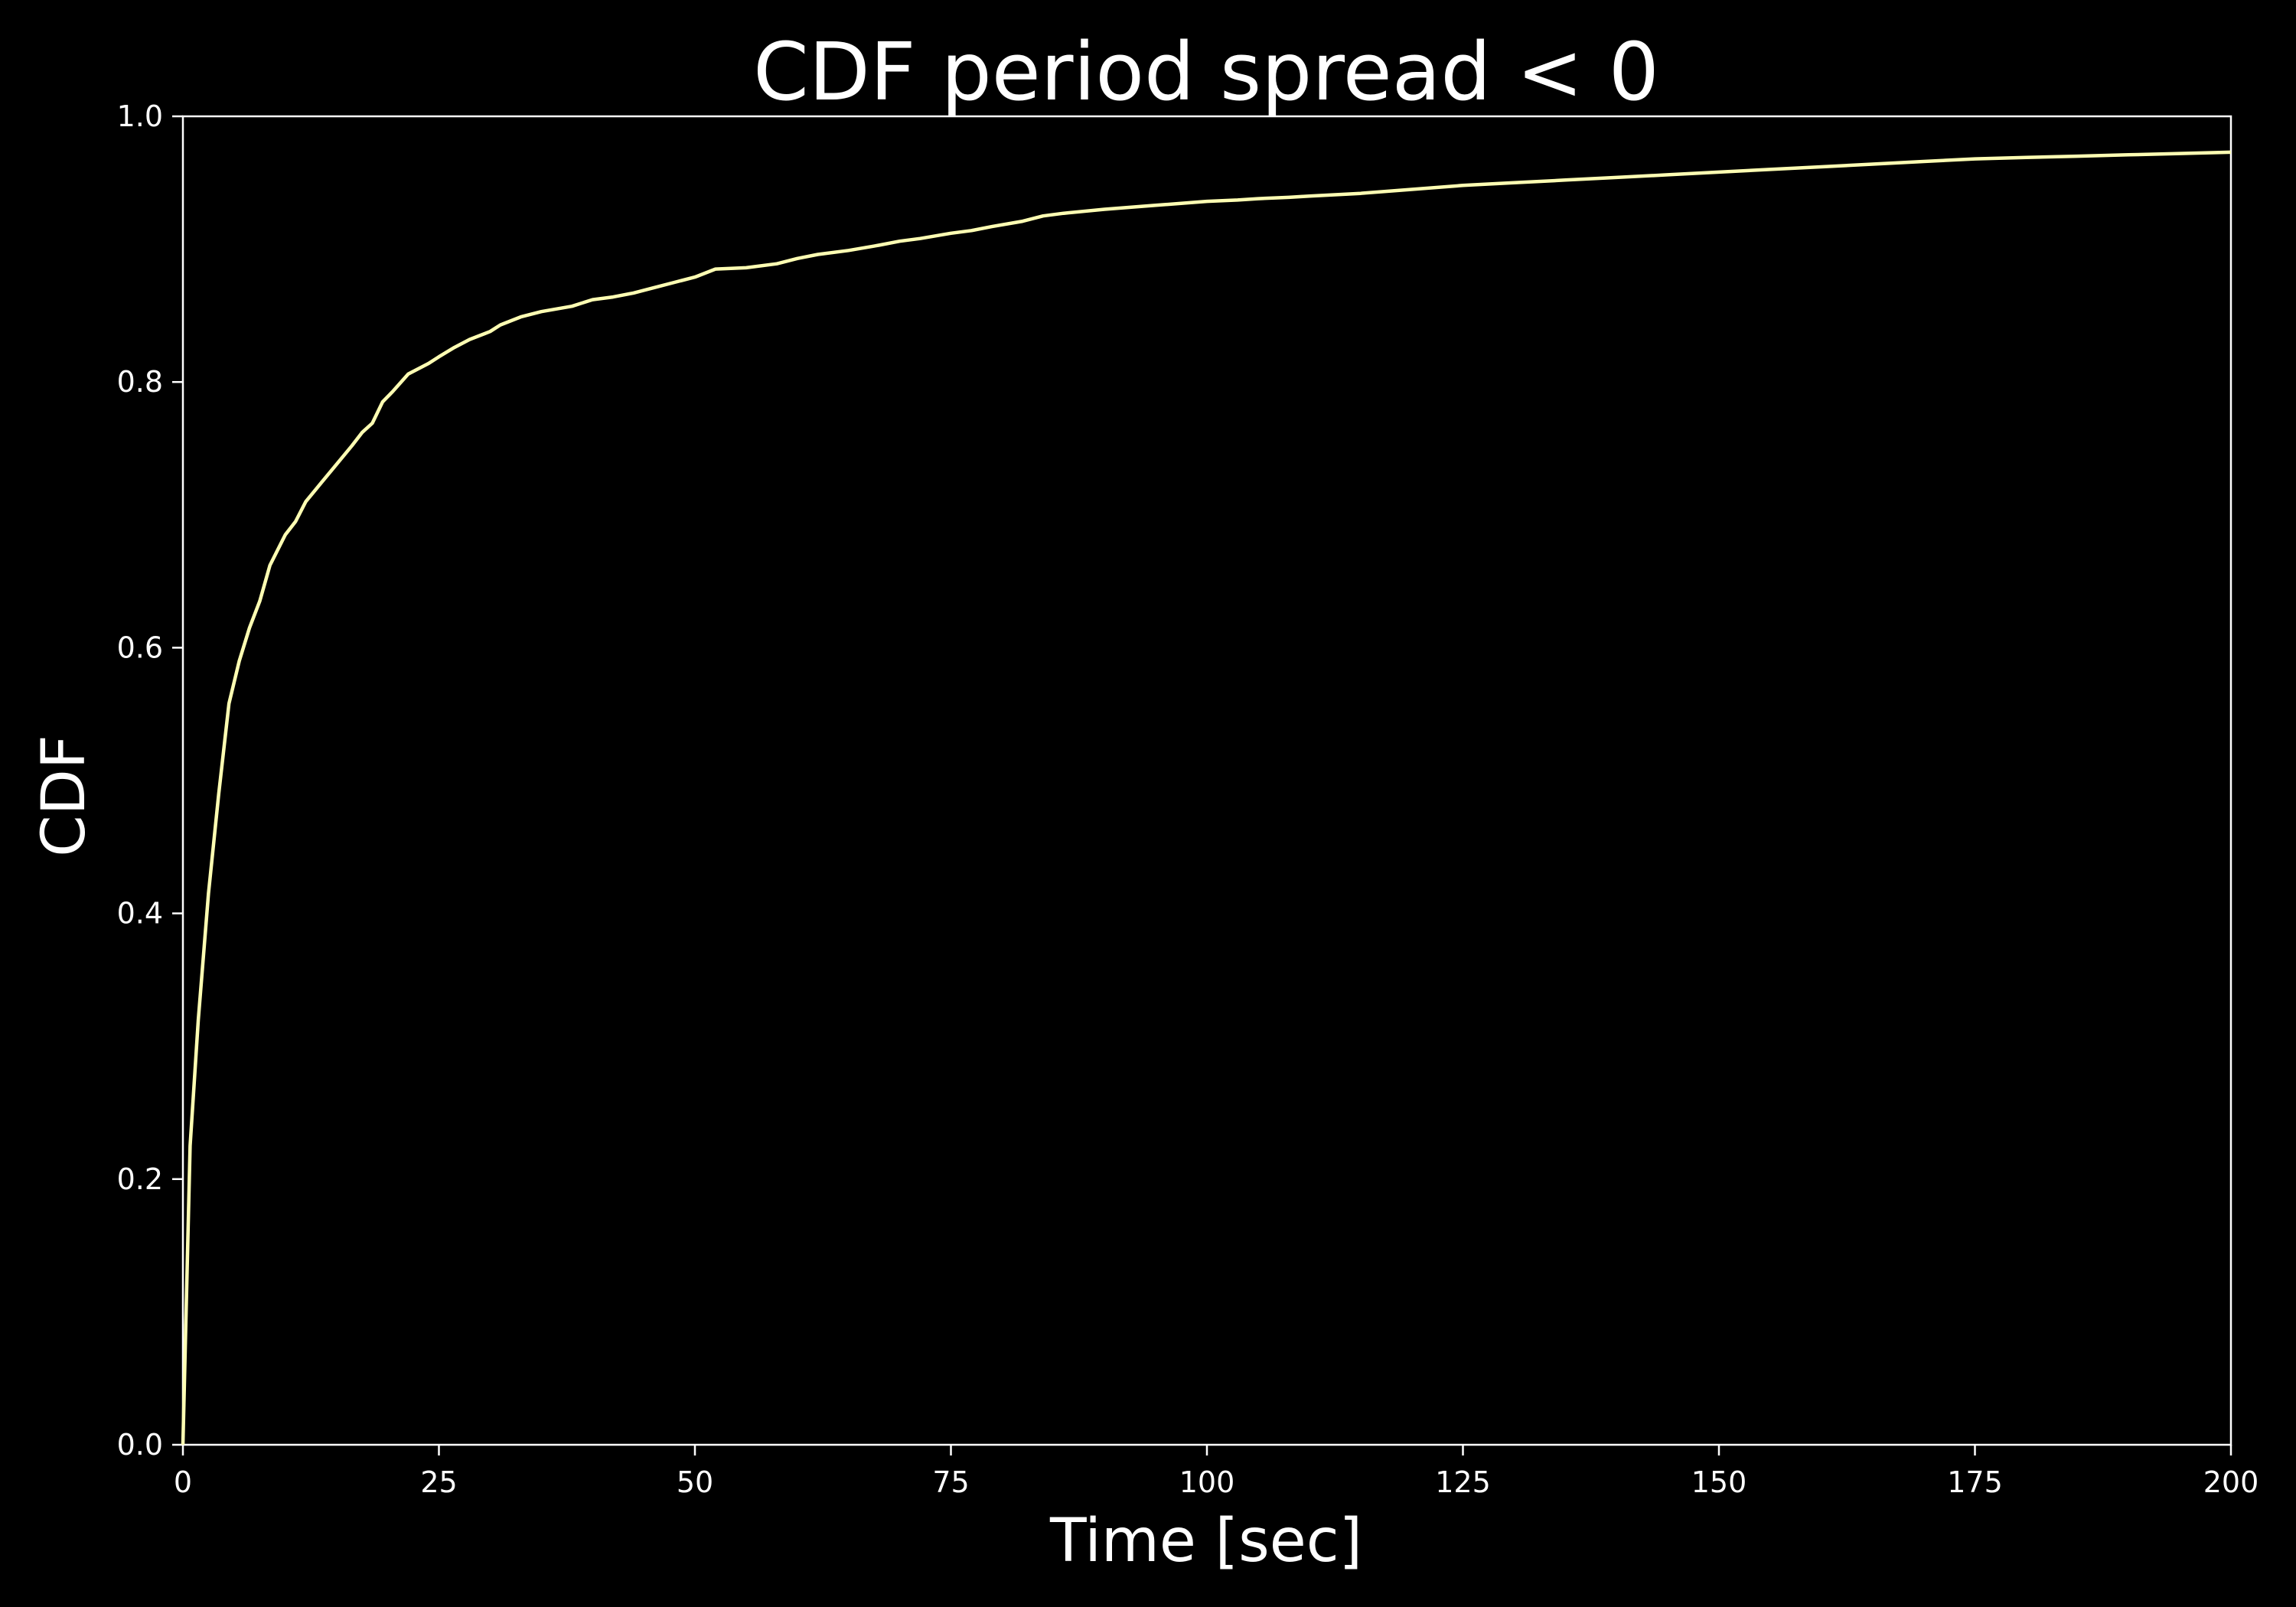 The image size is (2296, 1607). Describe the element at coordinates (1719, 1482) in the screenshot. I see `x-tick-label-6: 150` at that location.